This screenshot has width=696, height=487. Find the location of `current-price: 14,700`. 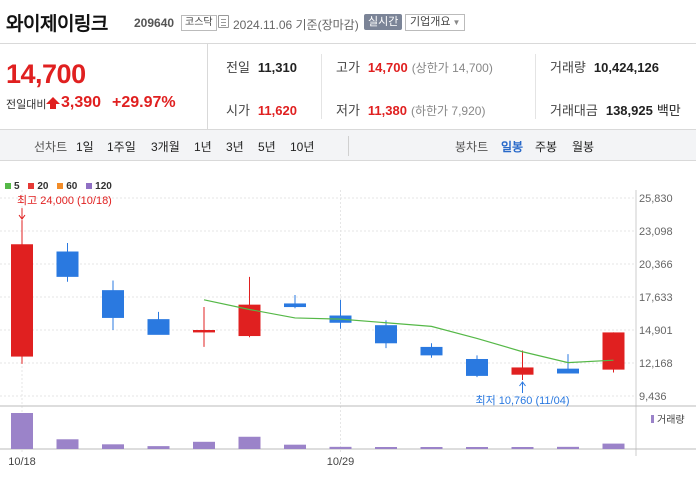

current-price: 14,700 is located at coordinates (46, 74).